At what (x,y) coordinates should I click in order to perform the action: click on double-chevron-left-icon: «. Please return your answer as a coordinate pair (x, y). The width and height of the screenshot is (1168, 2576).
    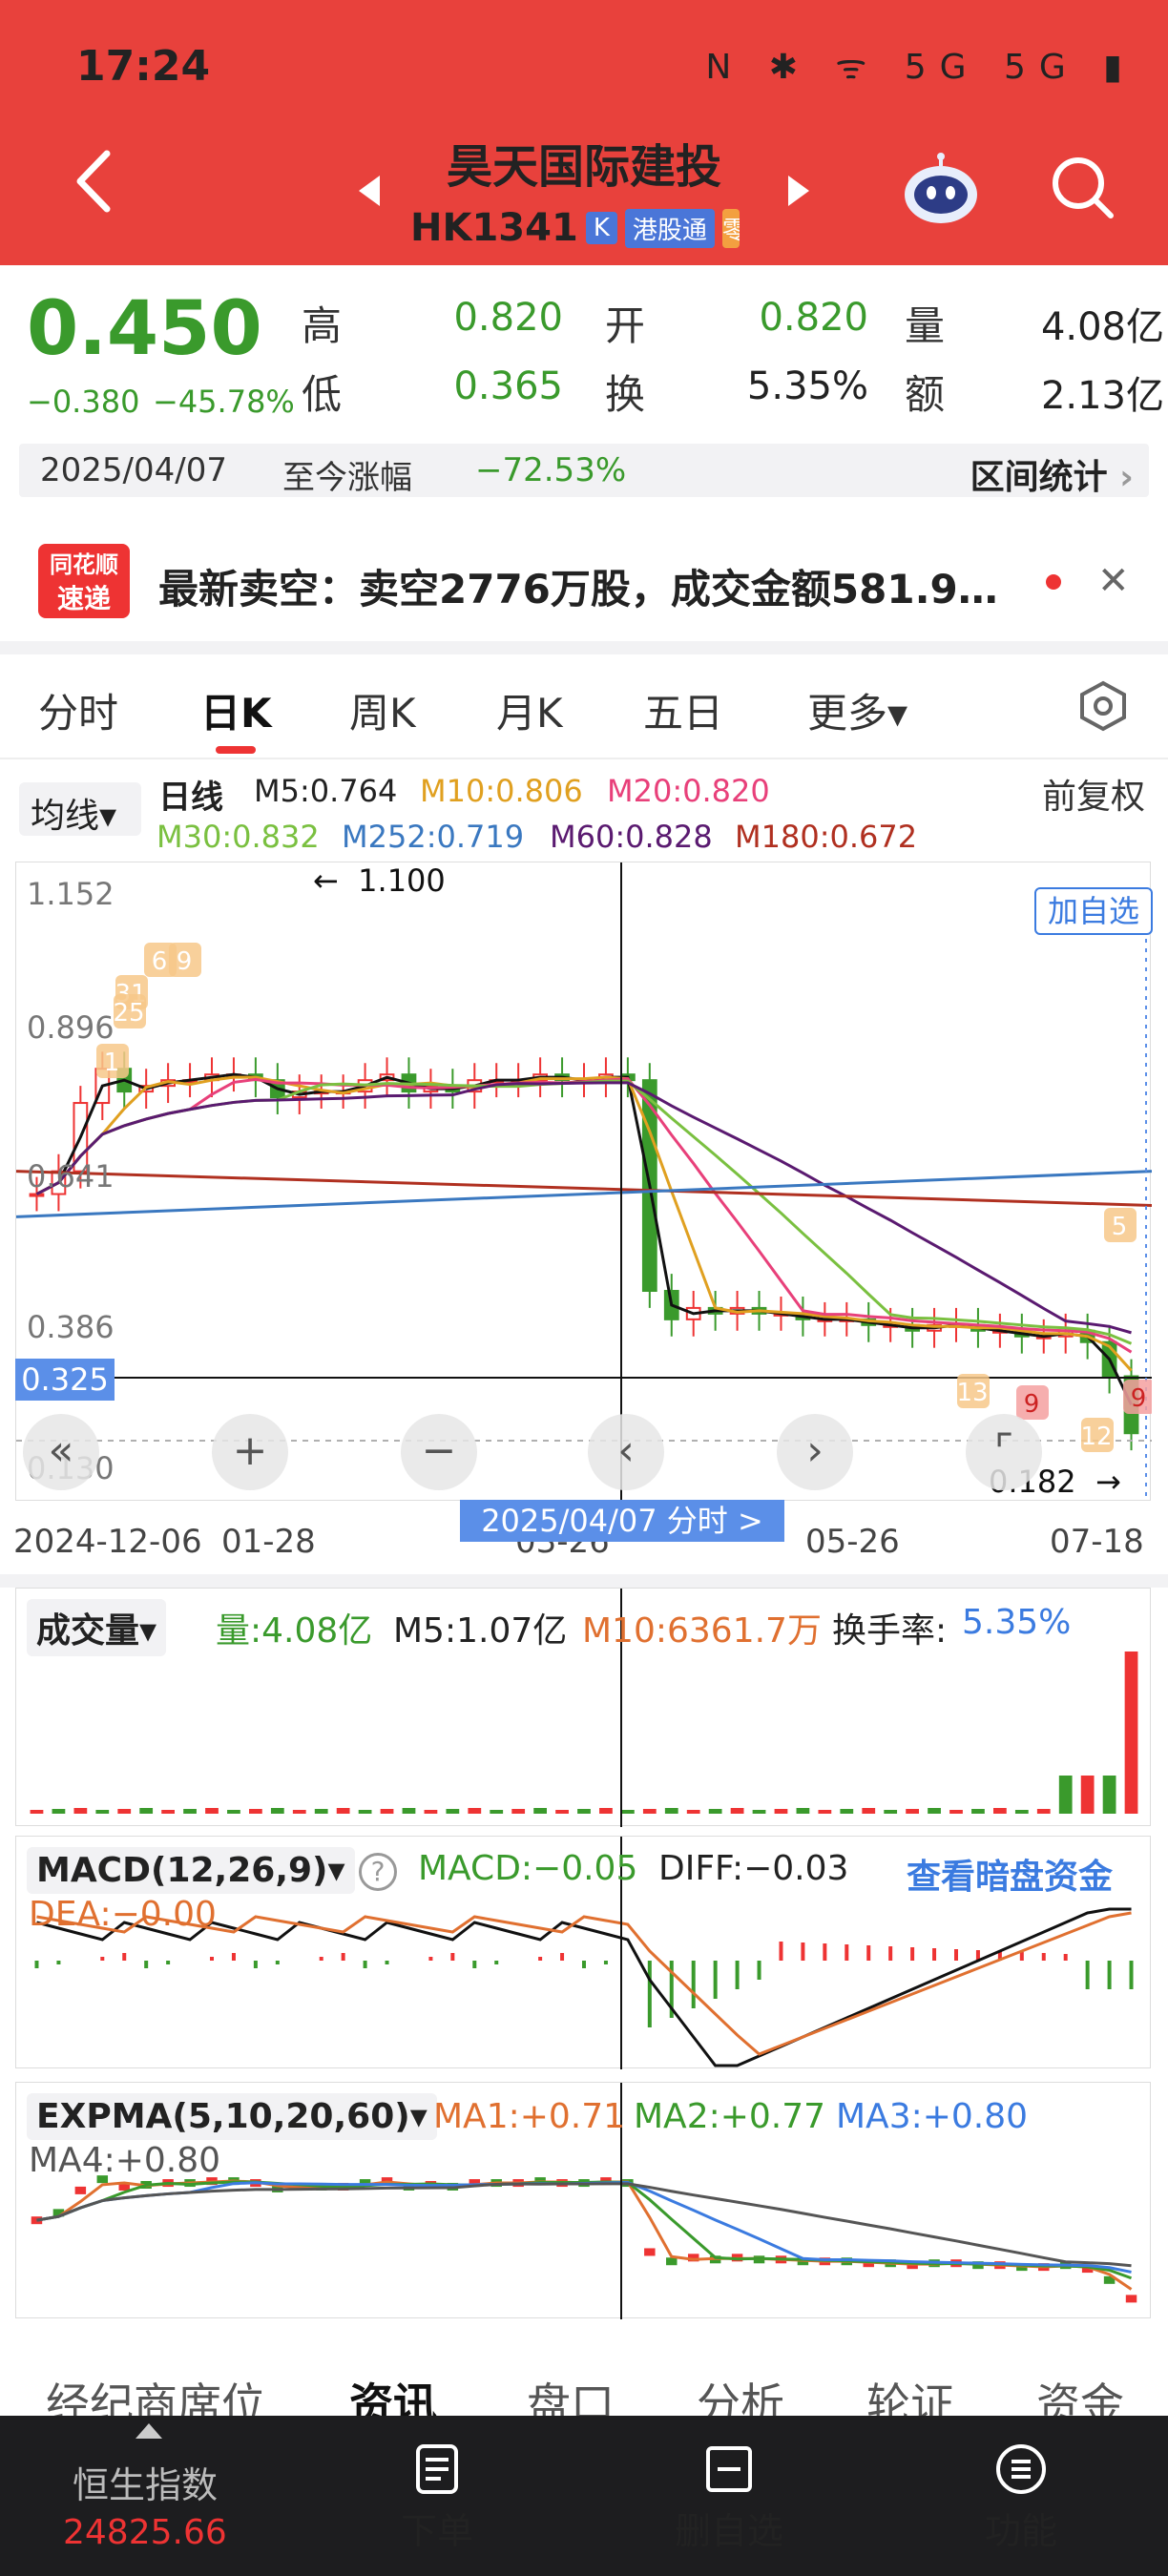
    Looking at the image, I should click on (61, 1450).